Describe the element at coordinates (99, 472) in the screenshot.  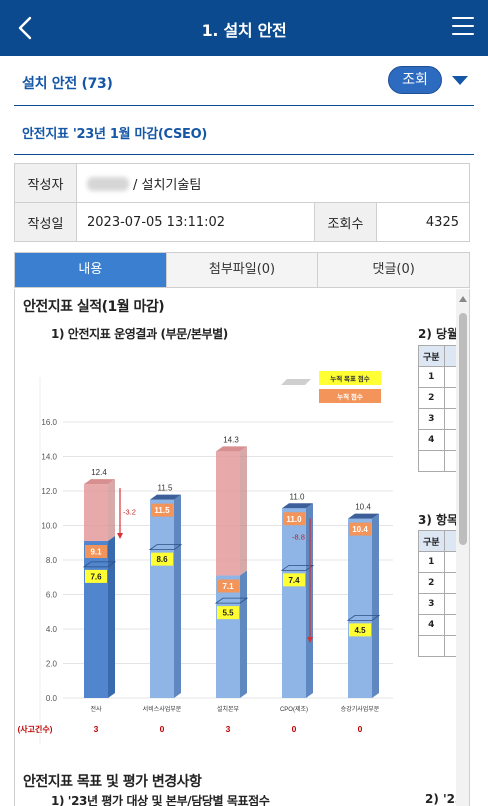
I see `total-label: 12.4` at that location.